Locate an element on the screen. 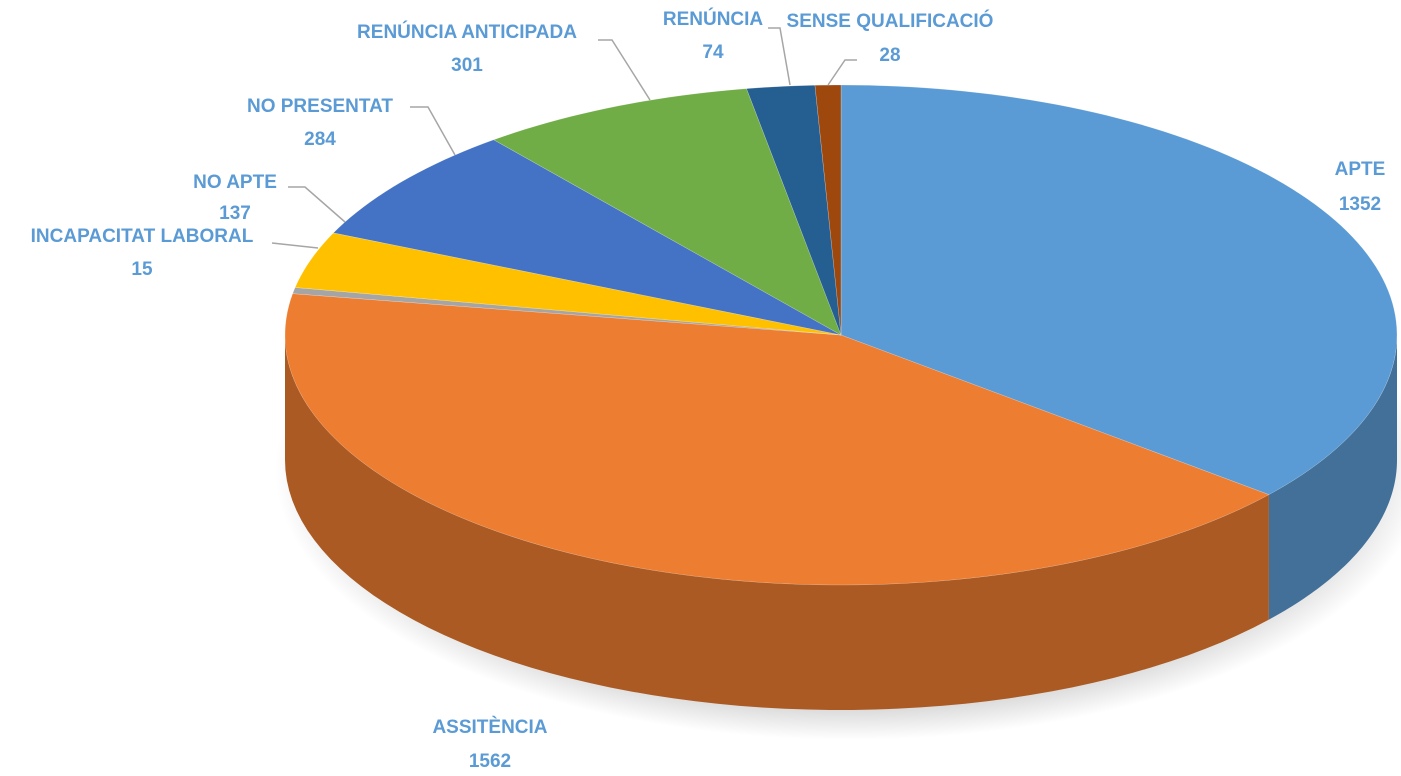  data-label-name: RENÚNCIA ANTICIPADA is located at coordinates (467, 32).